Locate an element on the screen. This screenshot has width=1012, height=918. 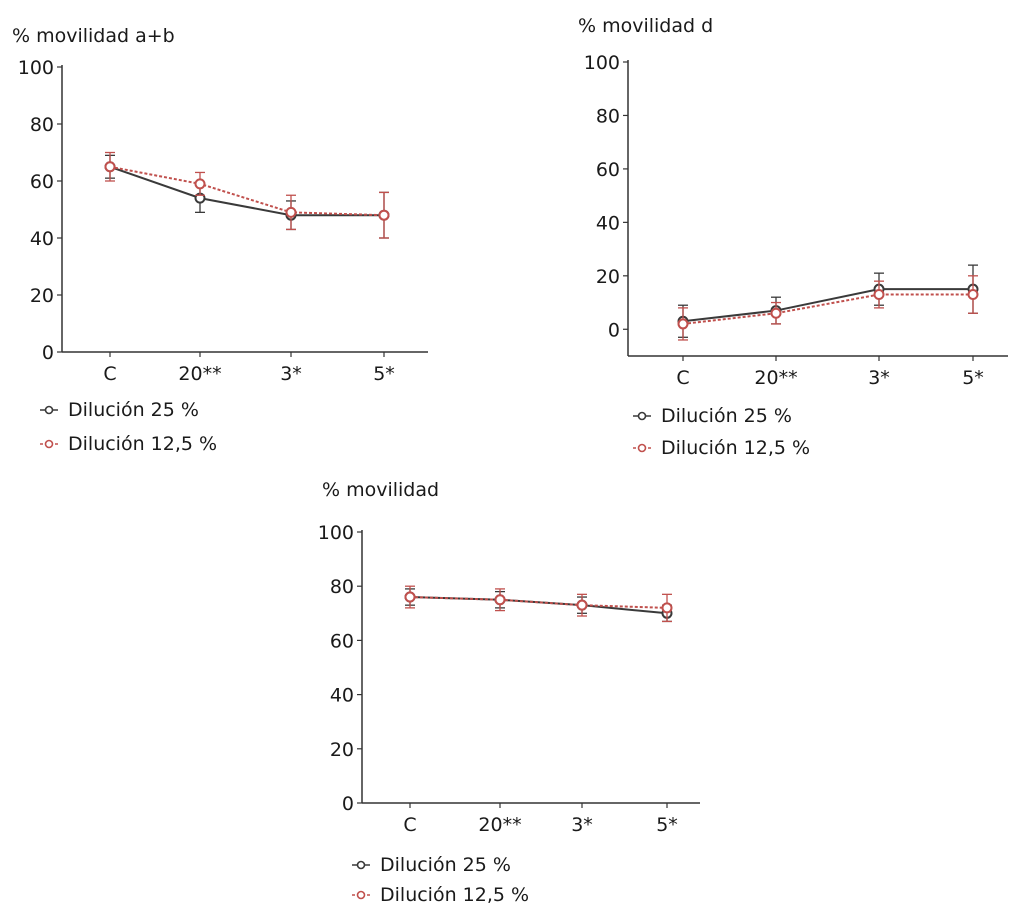
y-axis-title: % movilidad a+b is located at coordinates (93, 36).